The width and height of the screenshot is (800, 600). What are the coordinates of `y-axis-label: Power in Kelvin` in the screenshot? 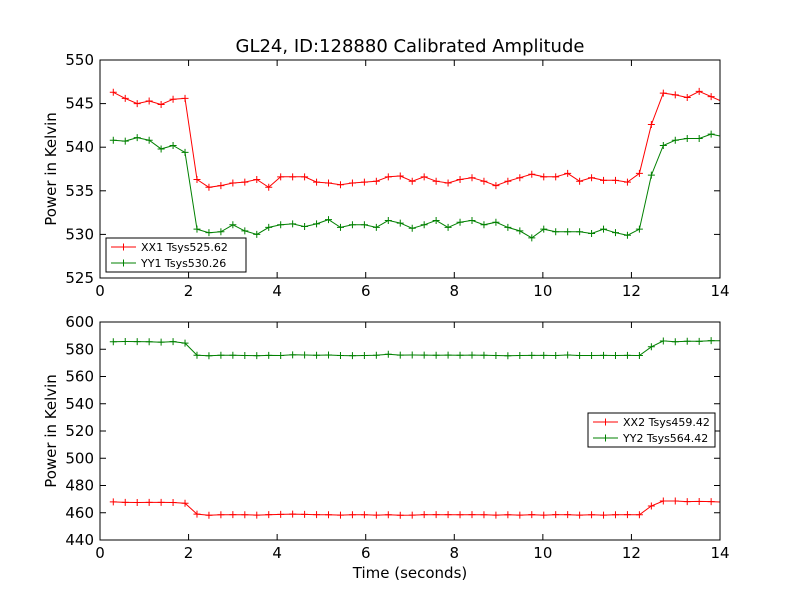 It's located at (51, 431).